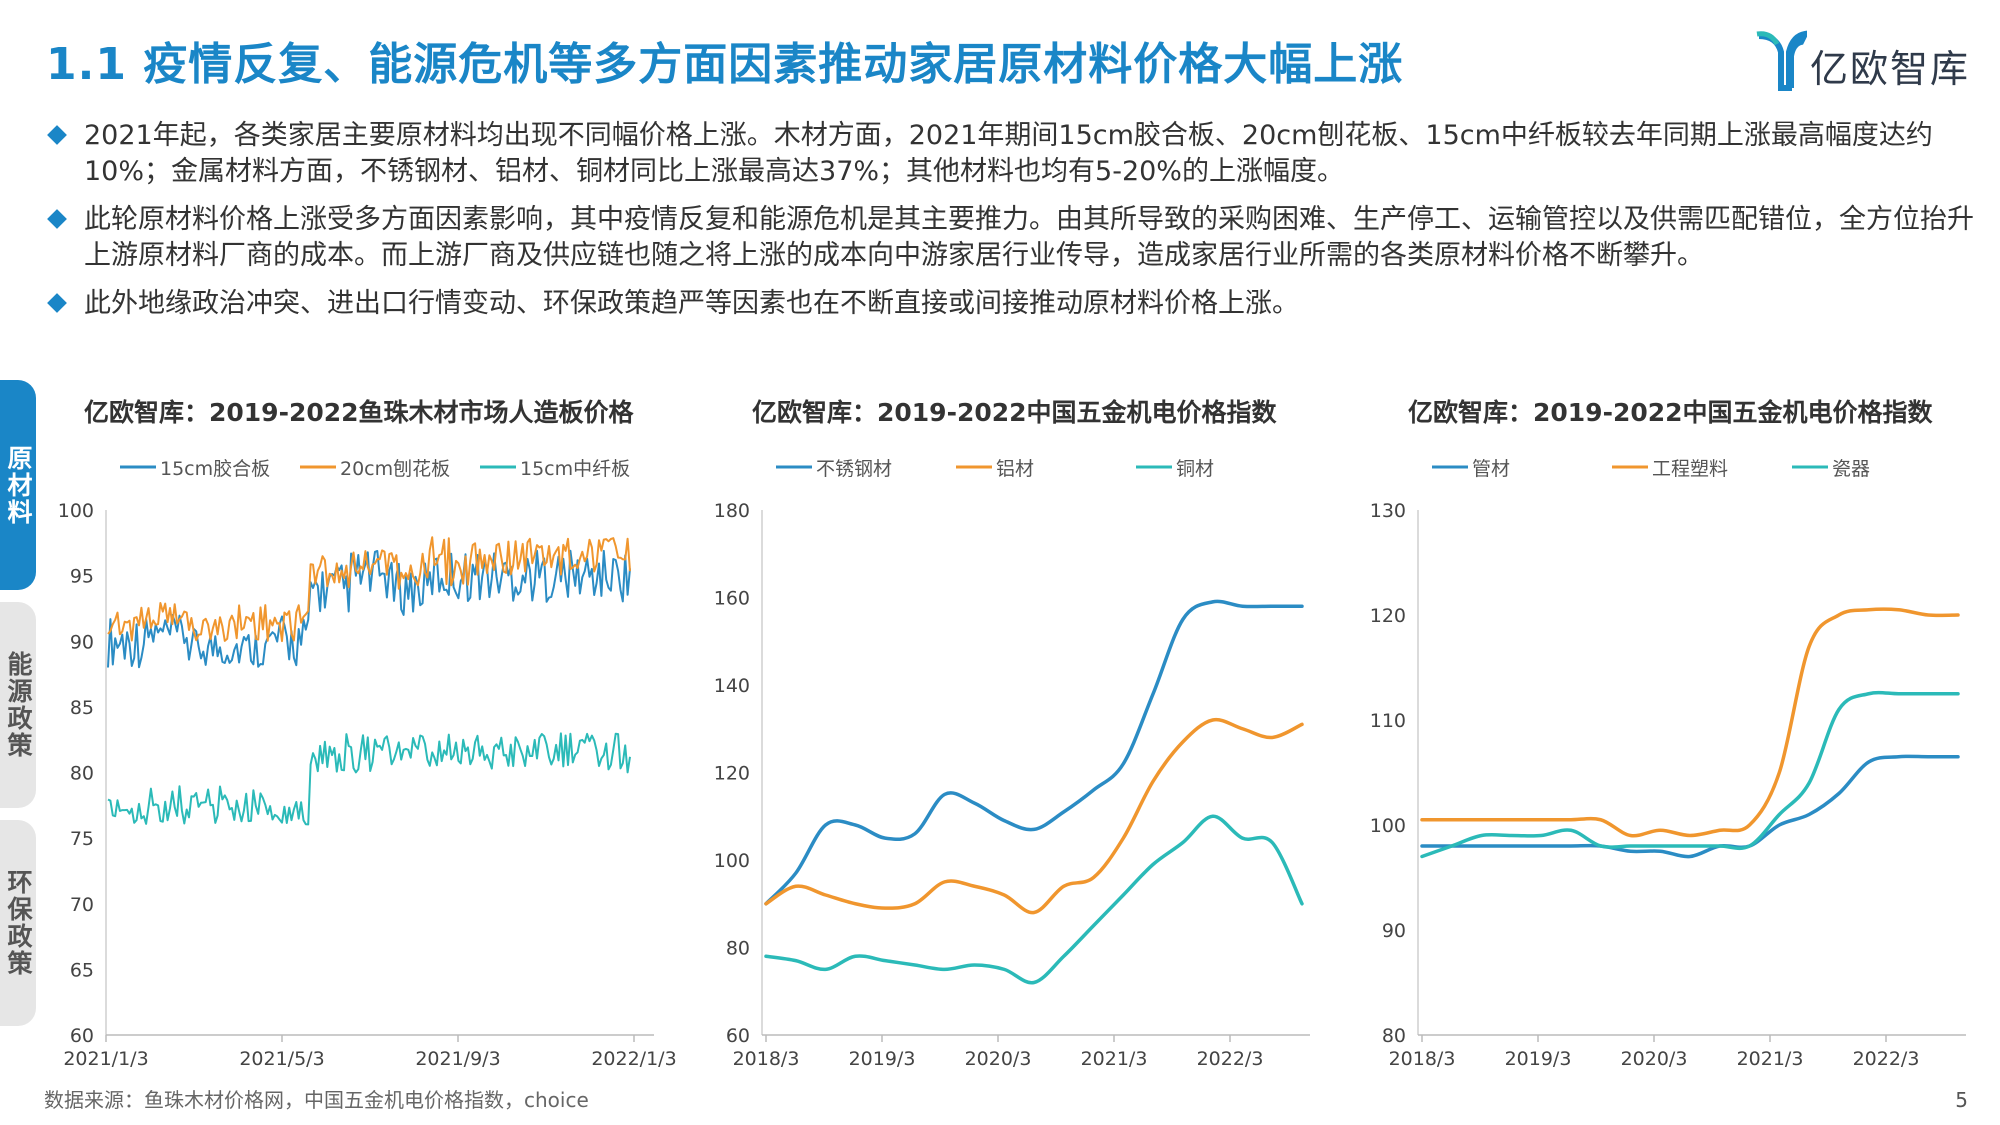 This screenshot has width=2000, height=1125. What do you see at coordinates (18, 923) in the screenshot?
I see `side-tab-environment-policy: 环保政策` at bounding box center [18, 923].